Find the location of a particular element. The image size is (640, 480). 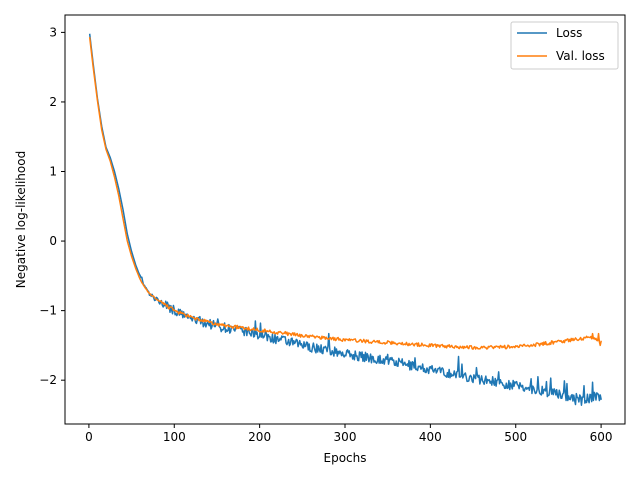

x-axis-ticks: 0 100 200 300 400 500 600 is located at coordinates (349, 434).